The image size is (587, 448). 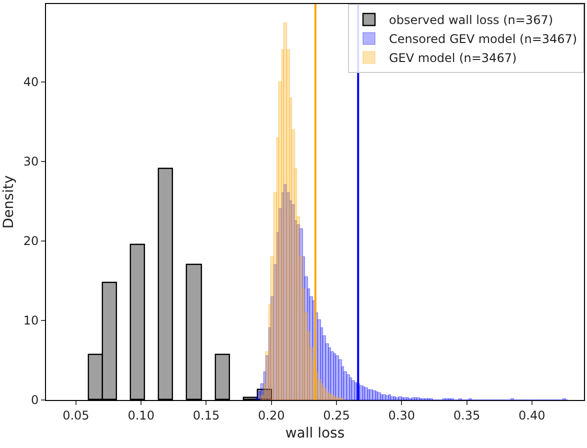 What do you see at coordinates (8, 202) in the screenshot?
I see `y-axis-title: Density` at bounding box center [8, 202].